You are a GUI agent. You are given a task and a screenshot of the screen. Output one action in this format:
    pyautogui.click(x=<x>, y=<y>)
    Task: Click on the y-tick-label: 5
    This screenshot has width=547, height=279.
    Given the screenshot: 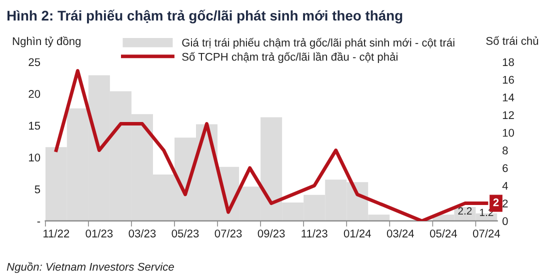 What is the action you would take?
    pyautogui.click(x=37, y=190)
    